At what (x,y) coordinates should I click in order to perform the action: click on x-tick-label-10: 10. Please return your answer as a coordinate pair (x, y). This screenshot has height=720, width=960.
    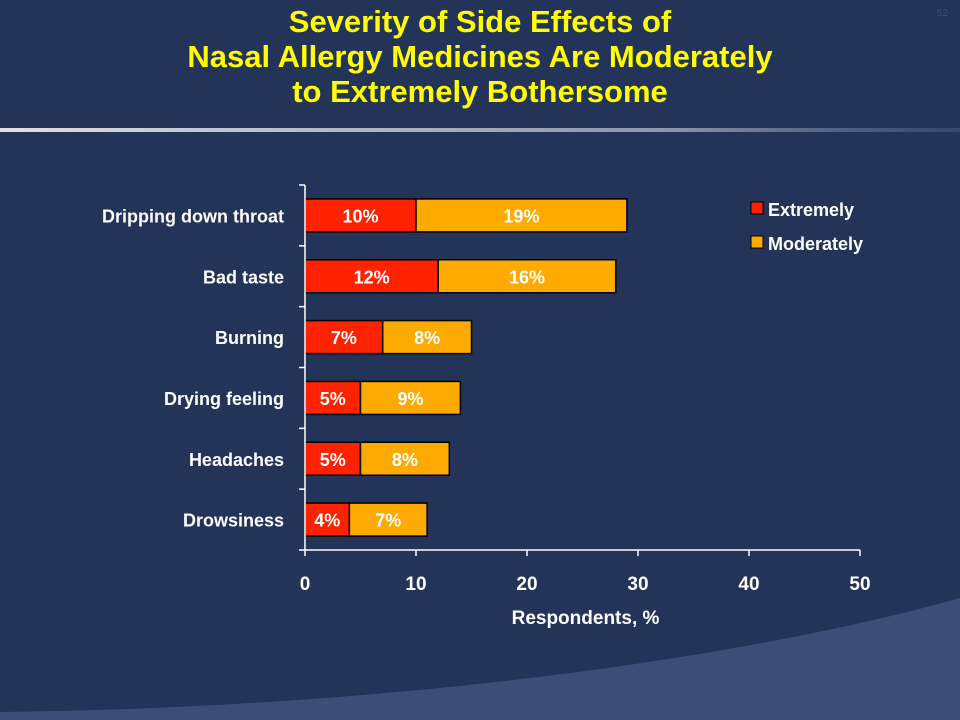
    Looking at the image, I should click on (415, 584).